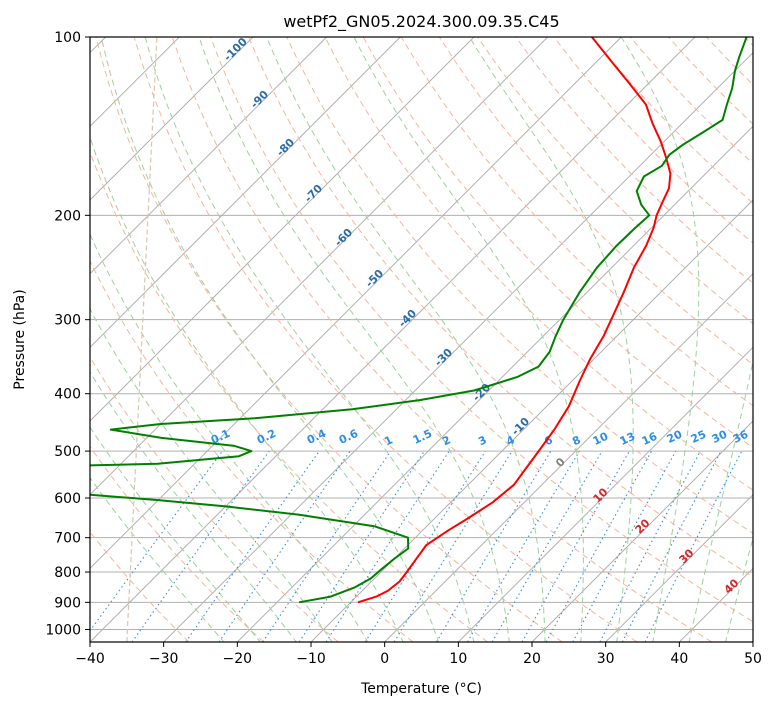 This screenshot has width=775, height=708. What do you see at coordinates (142, 339) in the screenshot?
I see `ice-saturation-line` at bounding box center [142, 339].